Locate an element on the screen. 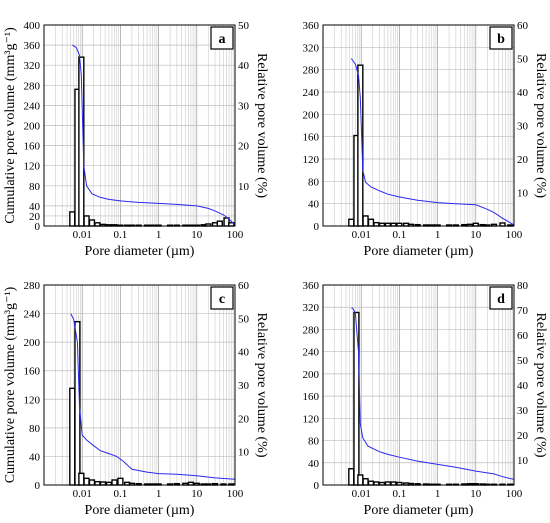 The width and height of the screenshot is (550, 523). y-right-tick-label: 40 is located at coordinates (523, 93).